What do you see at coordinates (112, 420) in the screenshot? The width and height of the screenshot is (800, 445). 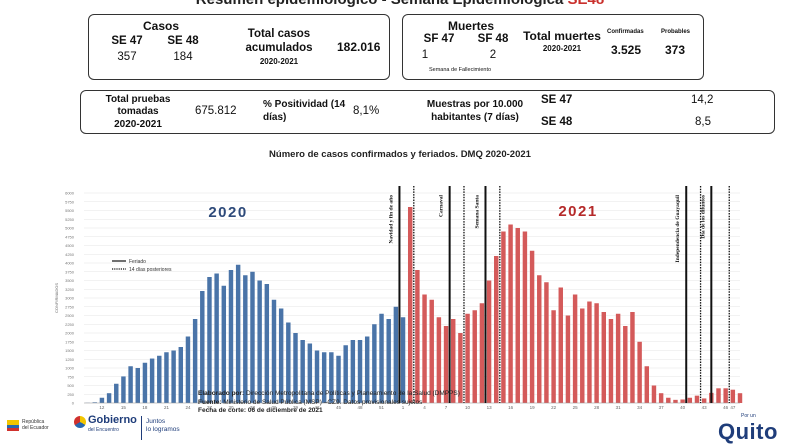 I see `gobierno-name: Gobierno` at bounding box center [112, 420].